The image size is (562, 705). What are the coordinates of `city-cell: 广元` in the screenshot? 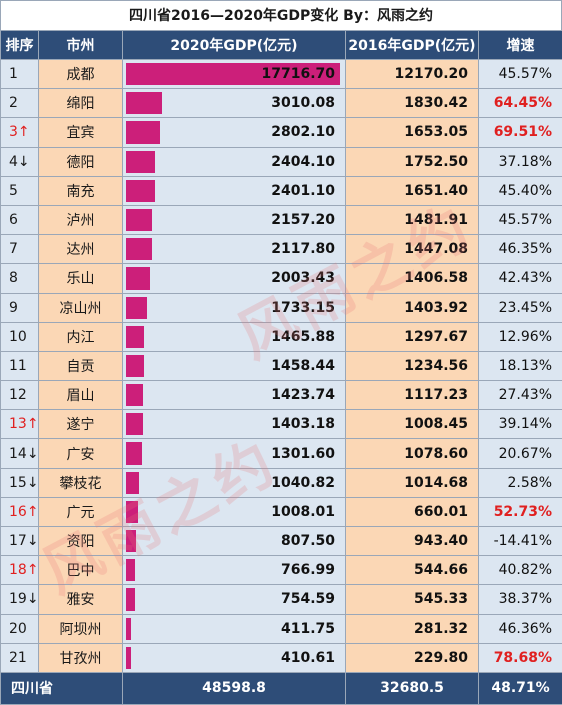 It's located at (81, 511).